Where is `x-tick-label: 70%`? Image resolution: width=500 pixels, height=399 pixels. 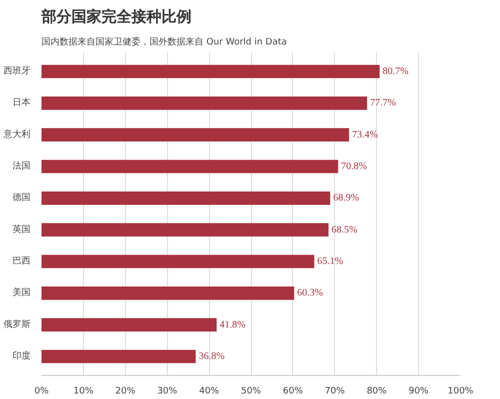
x-tick-label: 70% is located at coordinates (335, 391).